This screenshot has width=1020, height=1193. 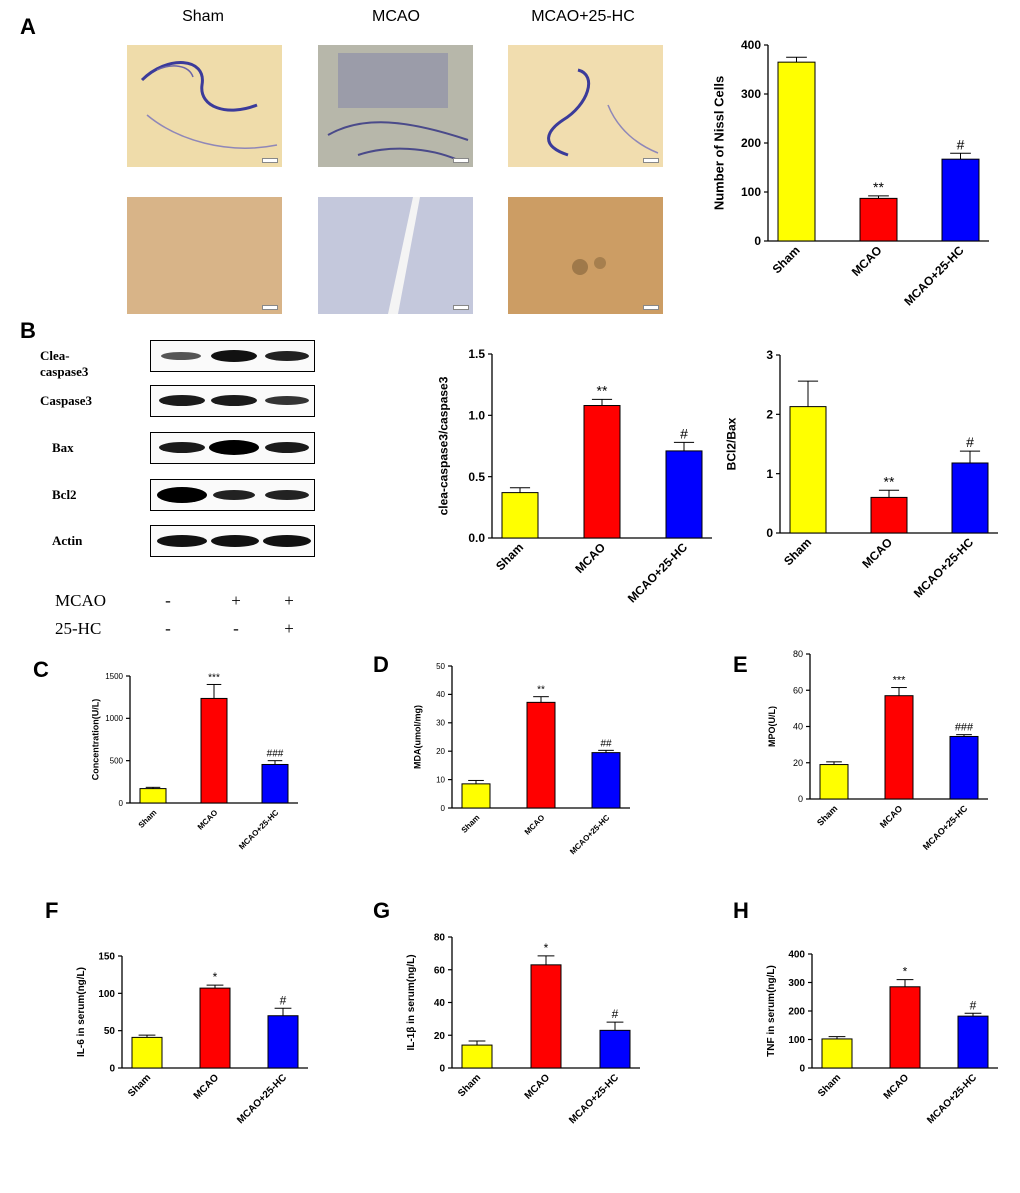 I want to click on micrograph-hc-low, so click(x=585, y=106).